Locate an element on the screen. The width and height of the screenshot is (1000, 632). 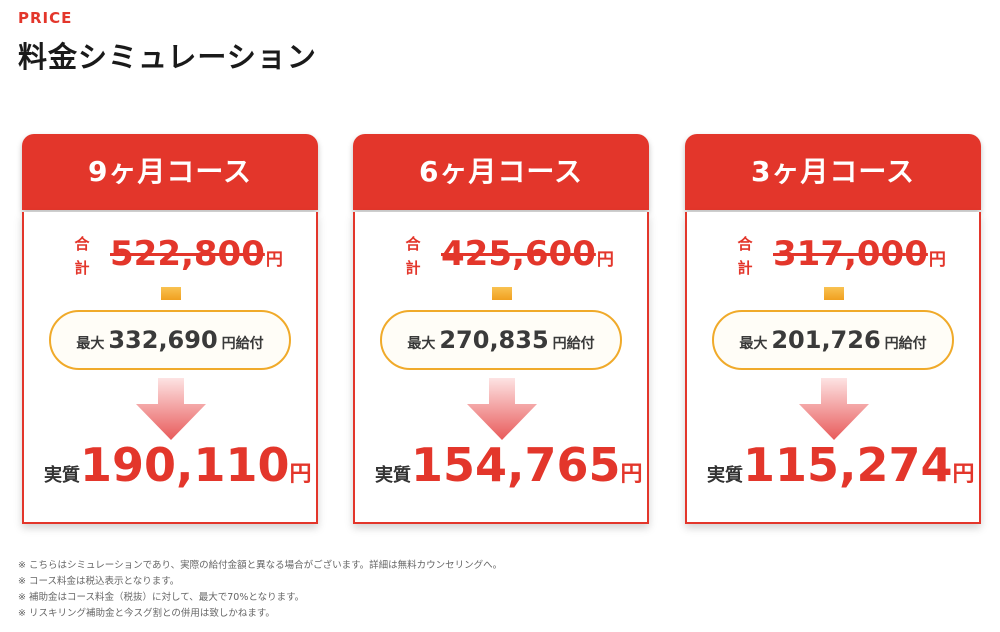
footnote: ※ リスキリング補助金と今スグ割との併用は致しかねます。 is located at coordinates (146, 613).